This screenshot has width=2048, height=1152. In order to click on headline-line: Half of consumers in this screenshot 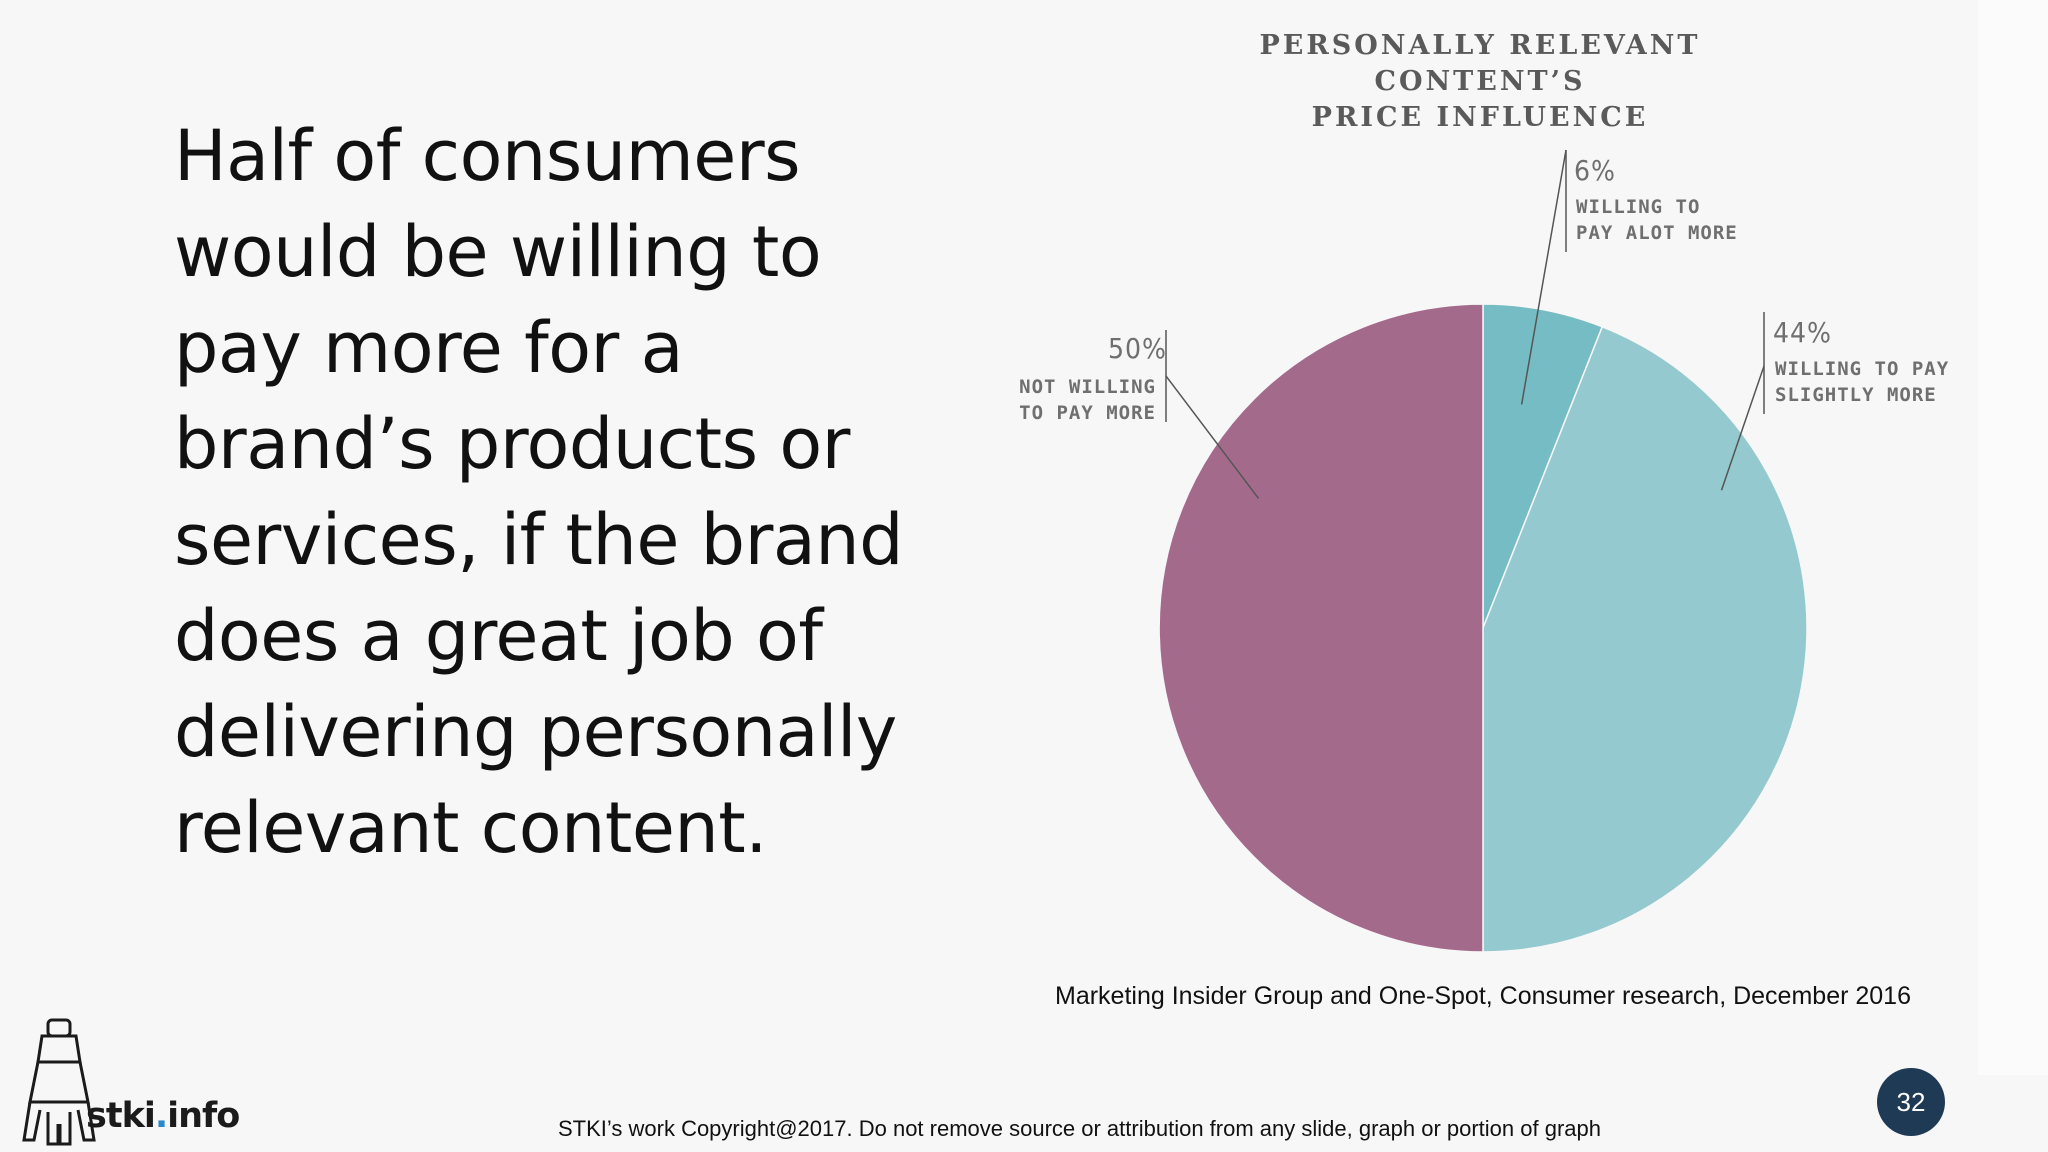, I will do `click(487, 156)`.